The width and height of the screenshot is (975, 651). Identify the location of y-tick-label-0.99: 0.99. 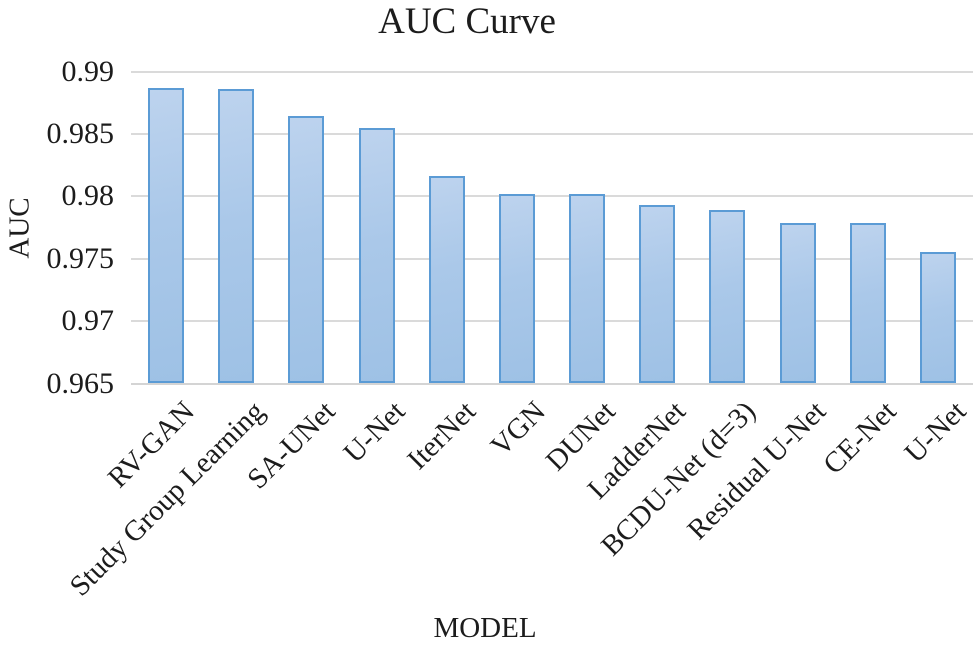
(88, 71).